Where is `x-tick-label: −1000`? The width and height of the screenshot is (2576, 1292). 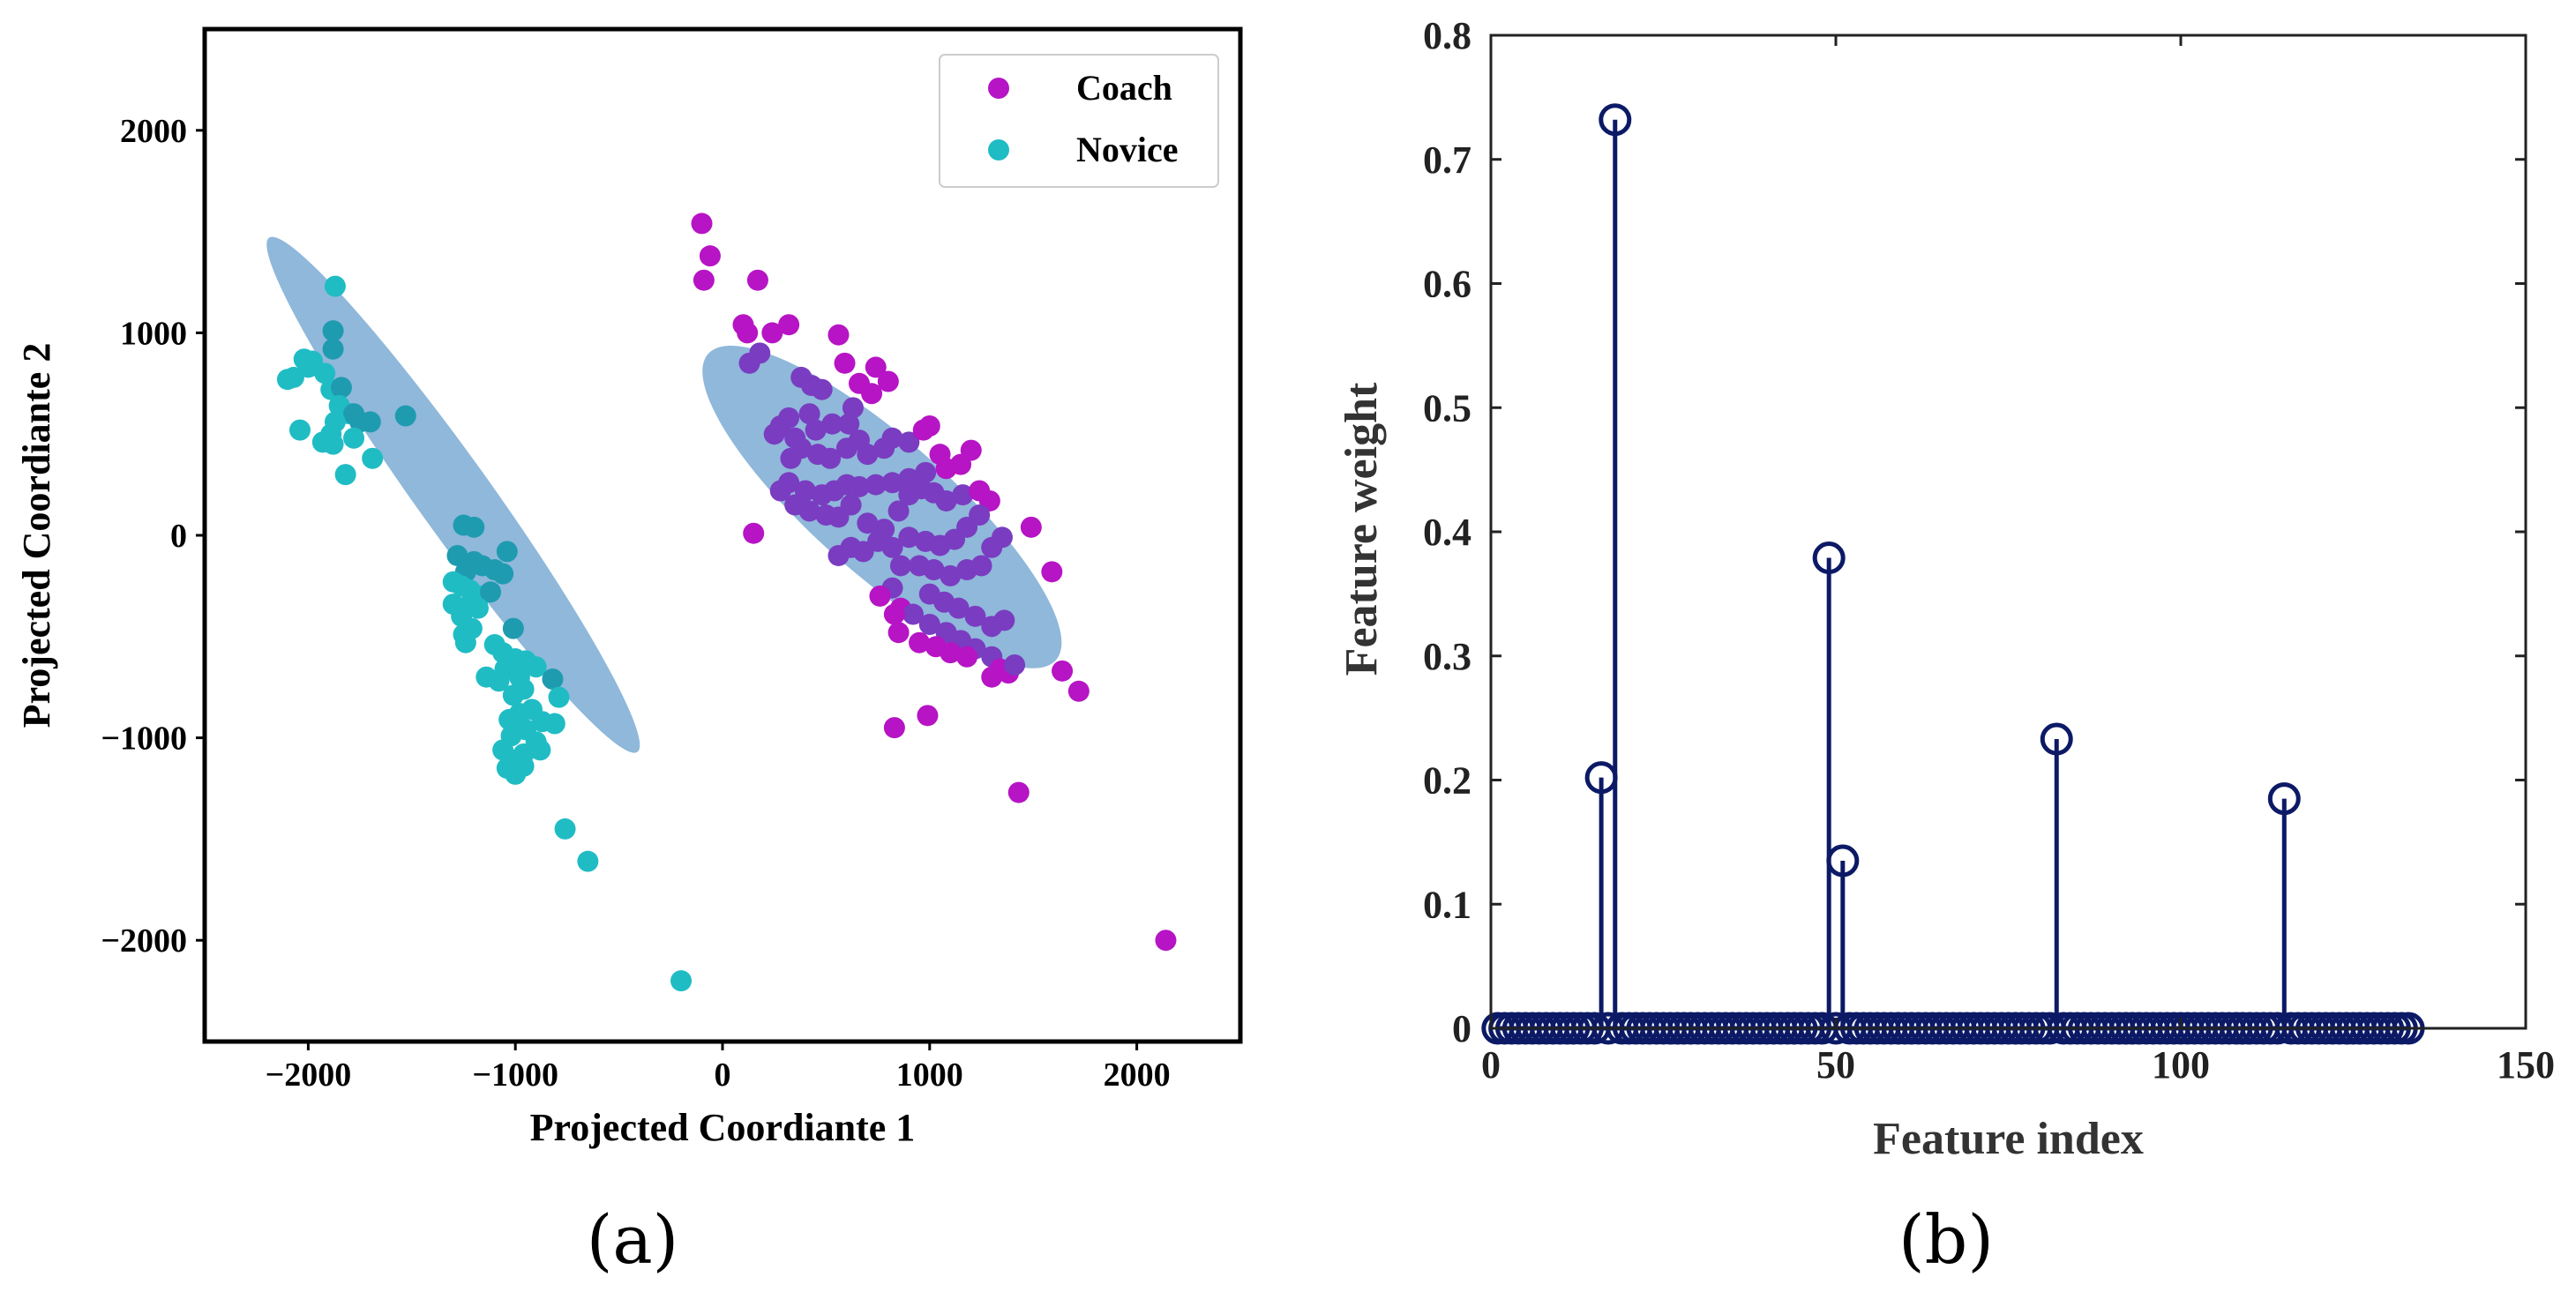 x-tick-label: −1000 is located at coordinates (515, 1075).